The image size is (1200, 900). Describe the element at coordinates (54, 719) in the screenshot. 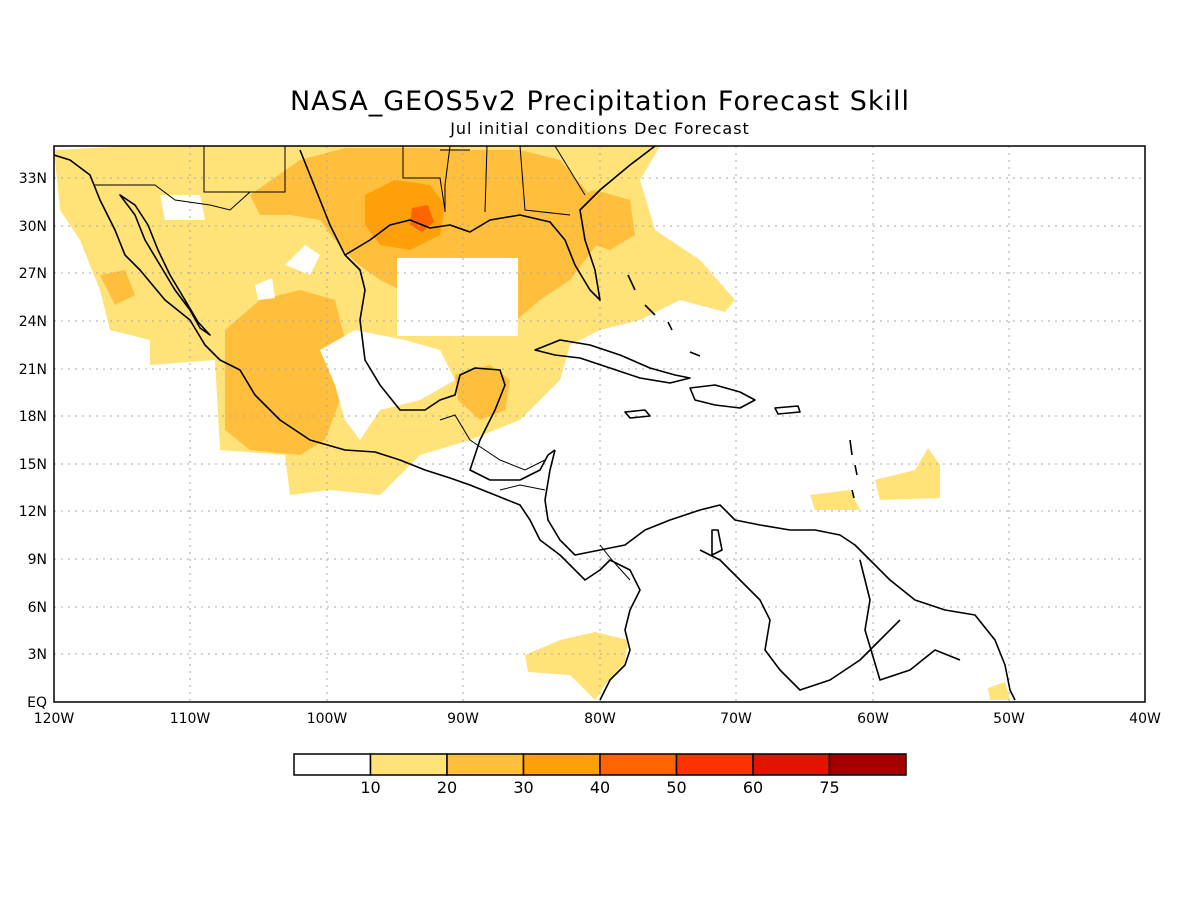

I see `lon-tick-label: 120W` at that location.